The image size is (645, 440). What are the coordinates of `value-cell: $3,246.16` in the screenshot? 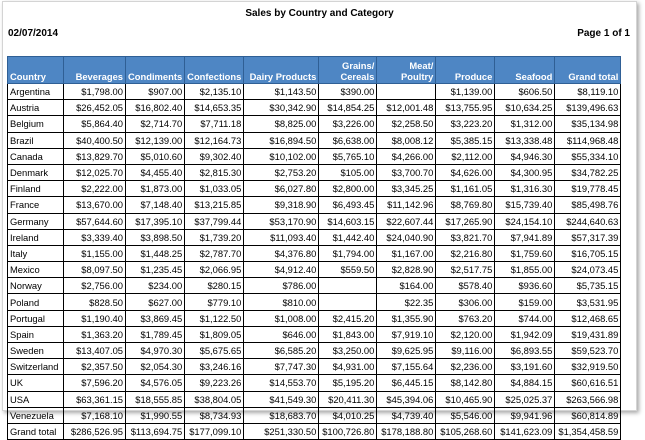 It's located at (214, 367).